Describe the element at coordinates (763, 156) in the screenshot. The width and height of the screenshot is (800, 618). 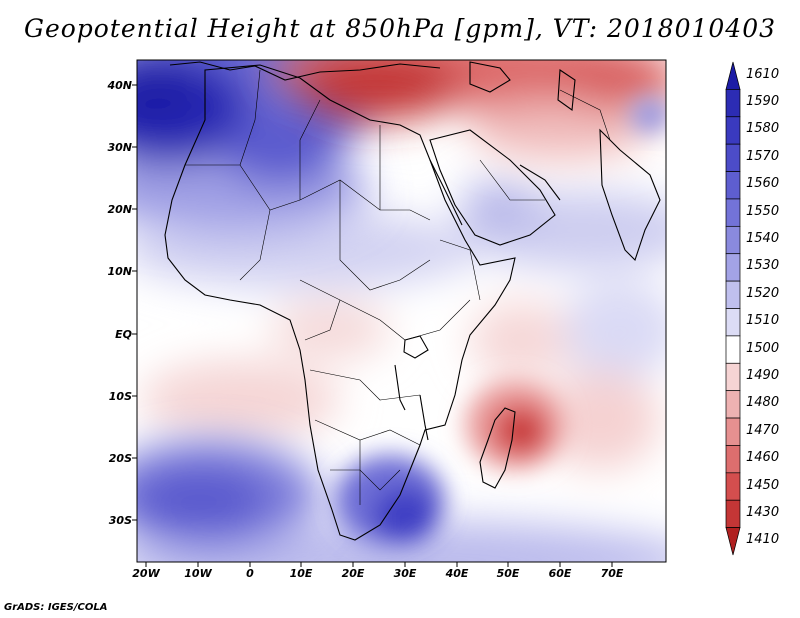
I see `colorbar-label: 1570` at that location.